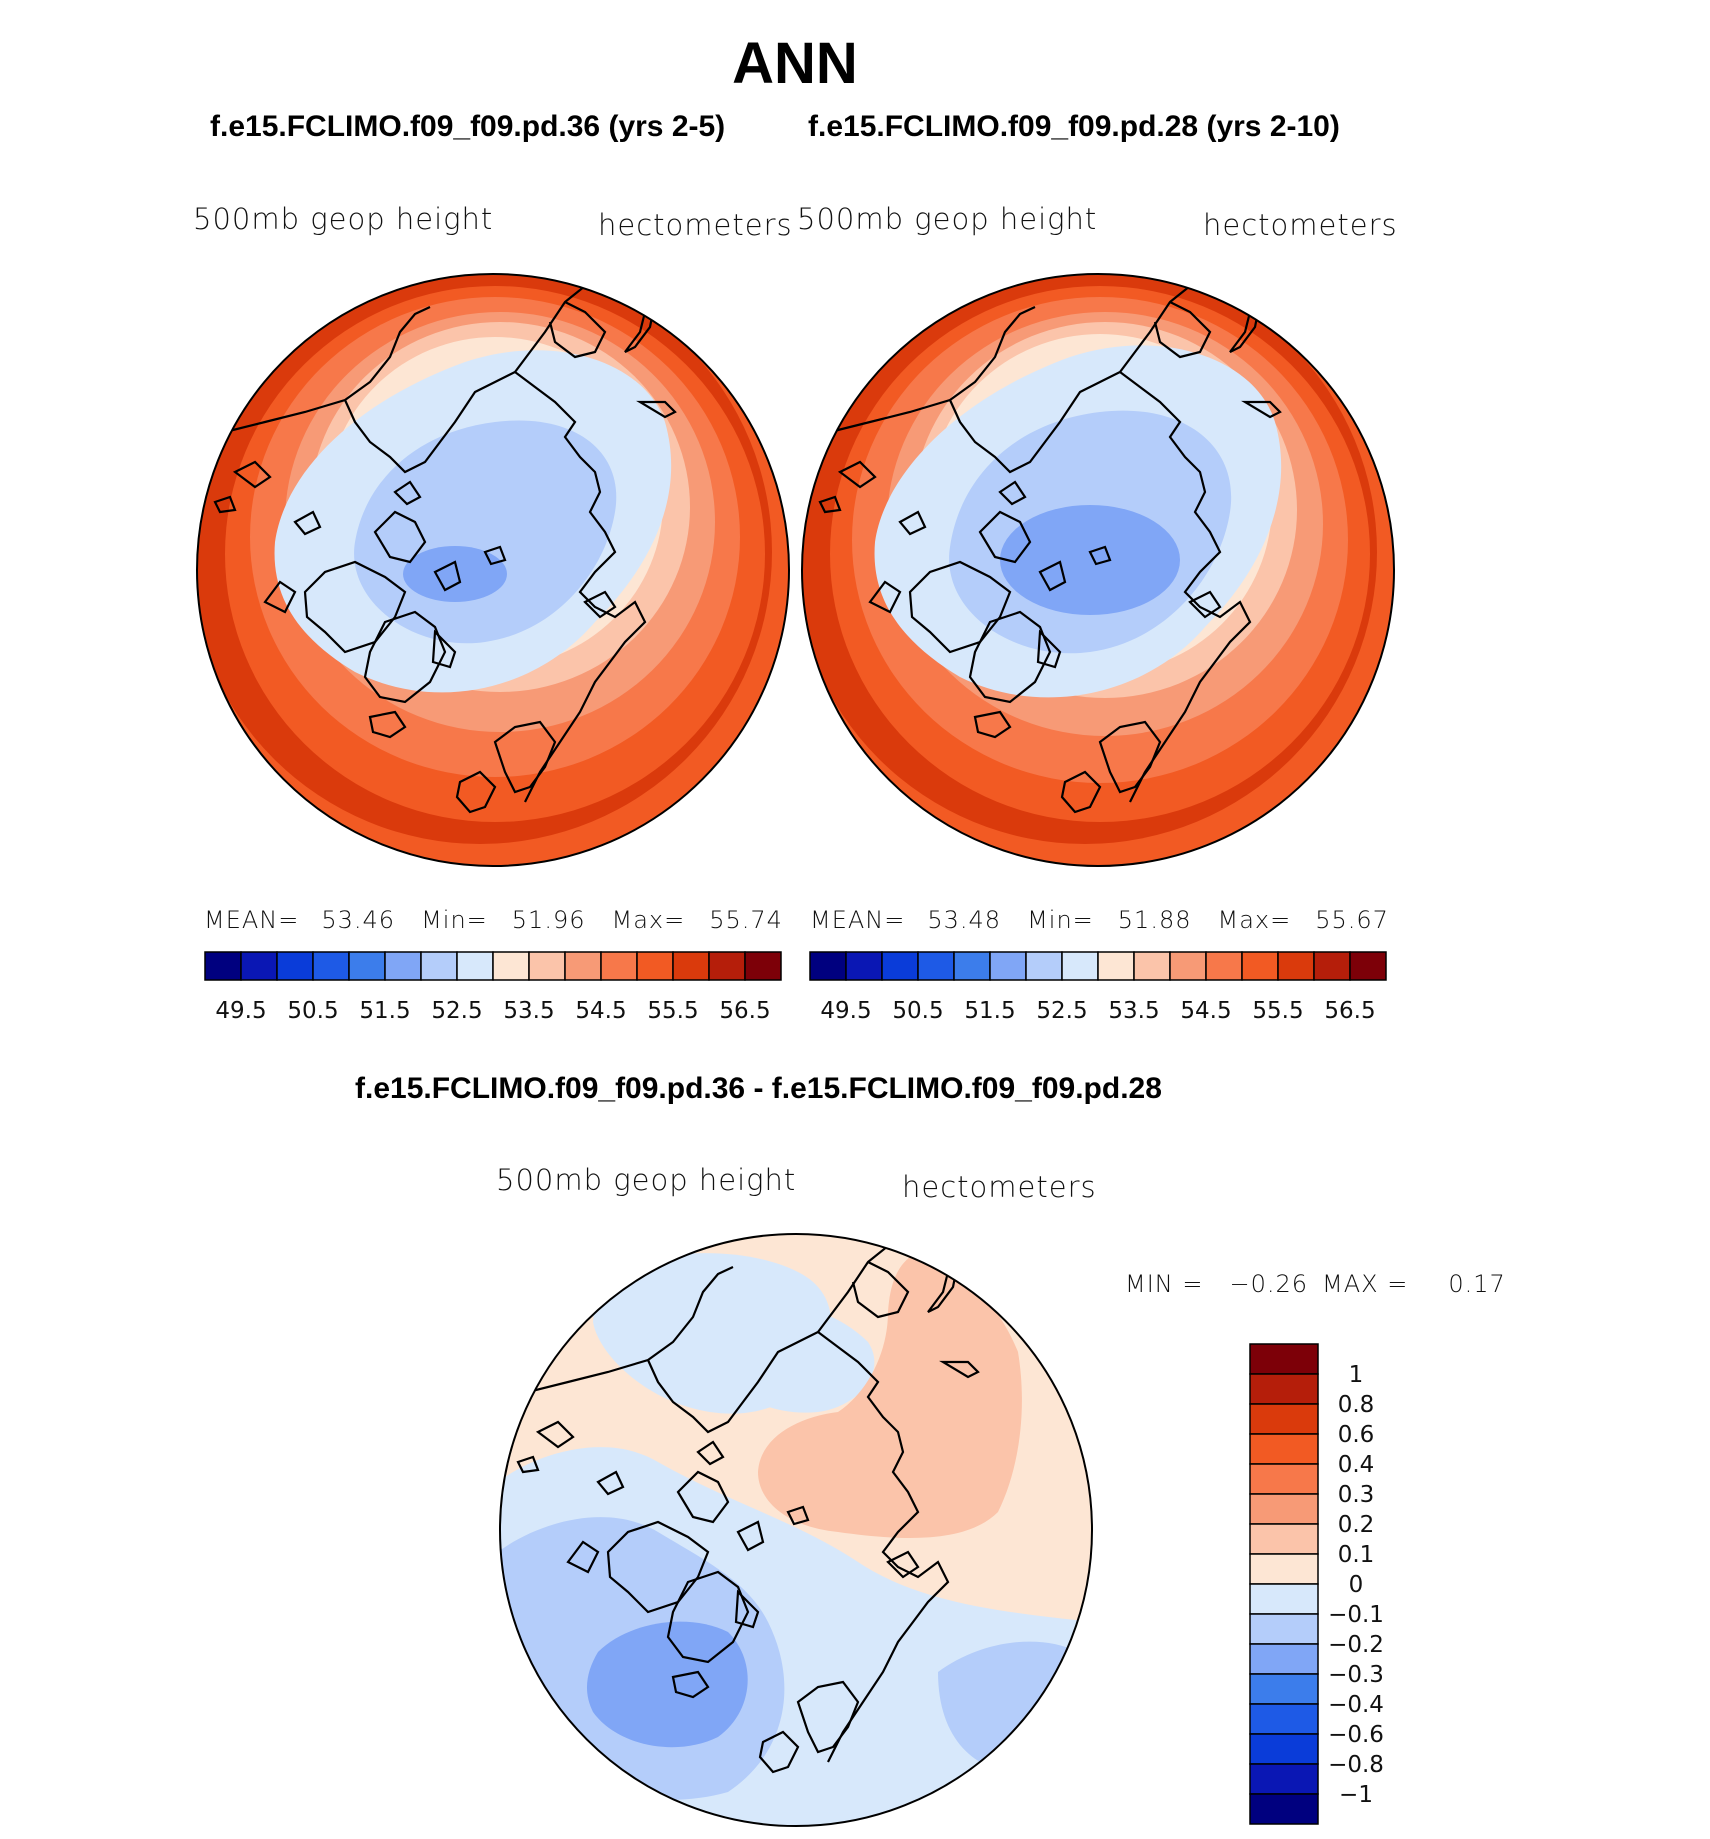  I want to click on diff-minmax: MIN = −0.26 MAX = 0.17, so click(1315, 1284).